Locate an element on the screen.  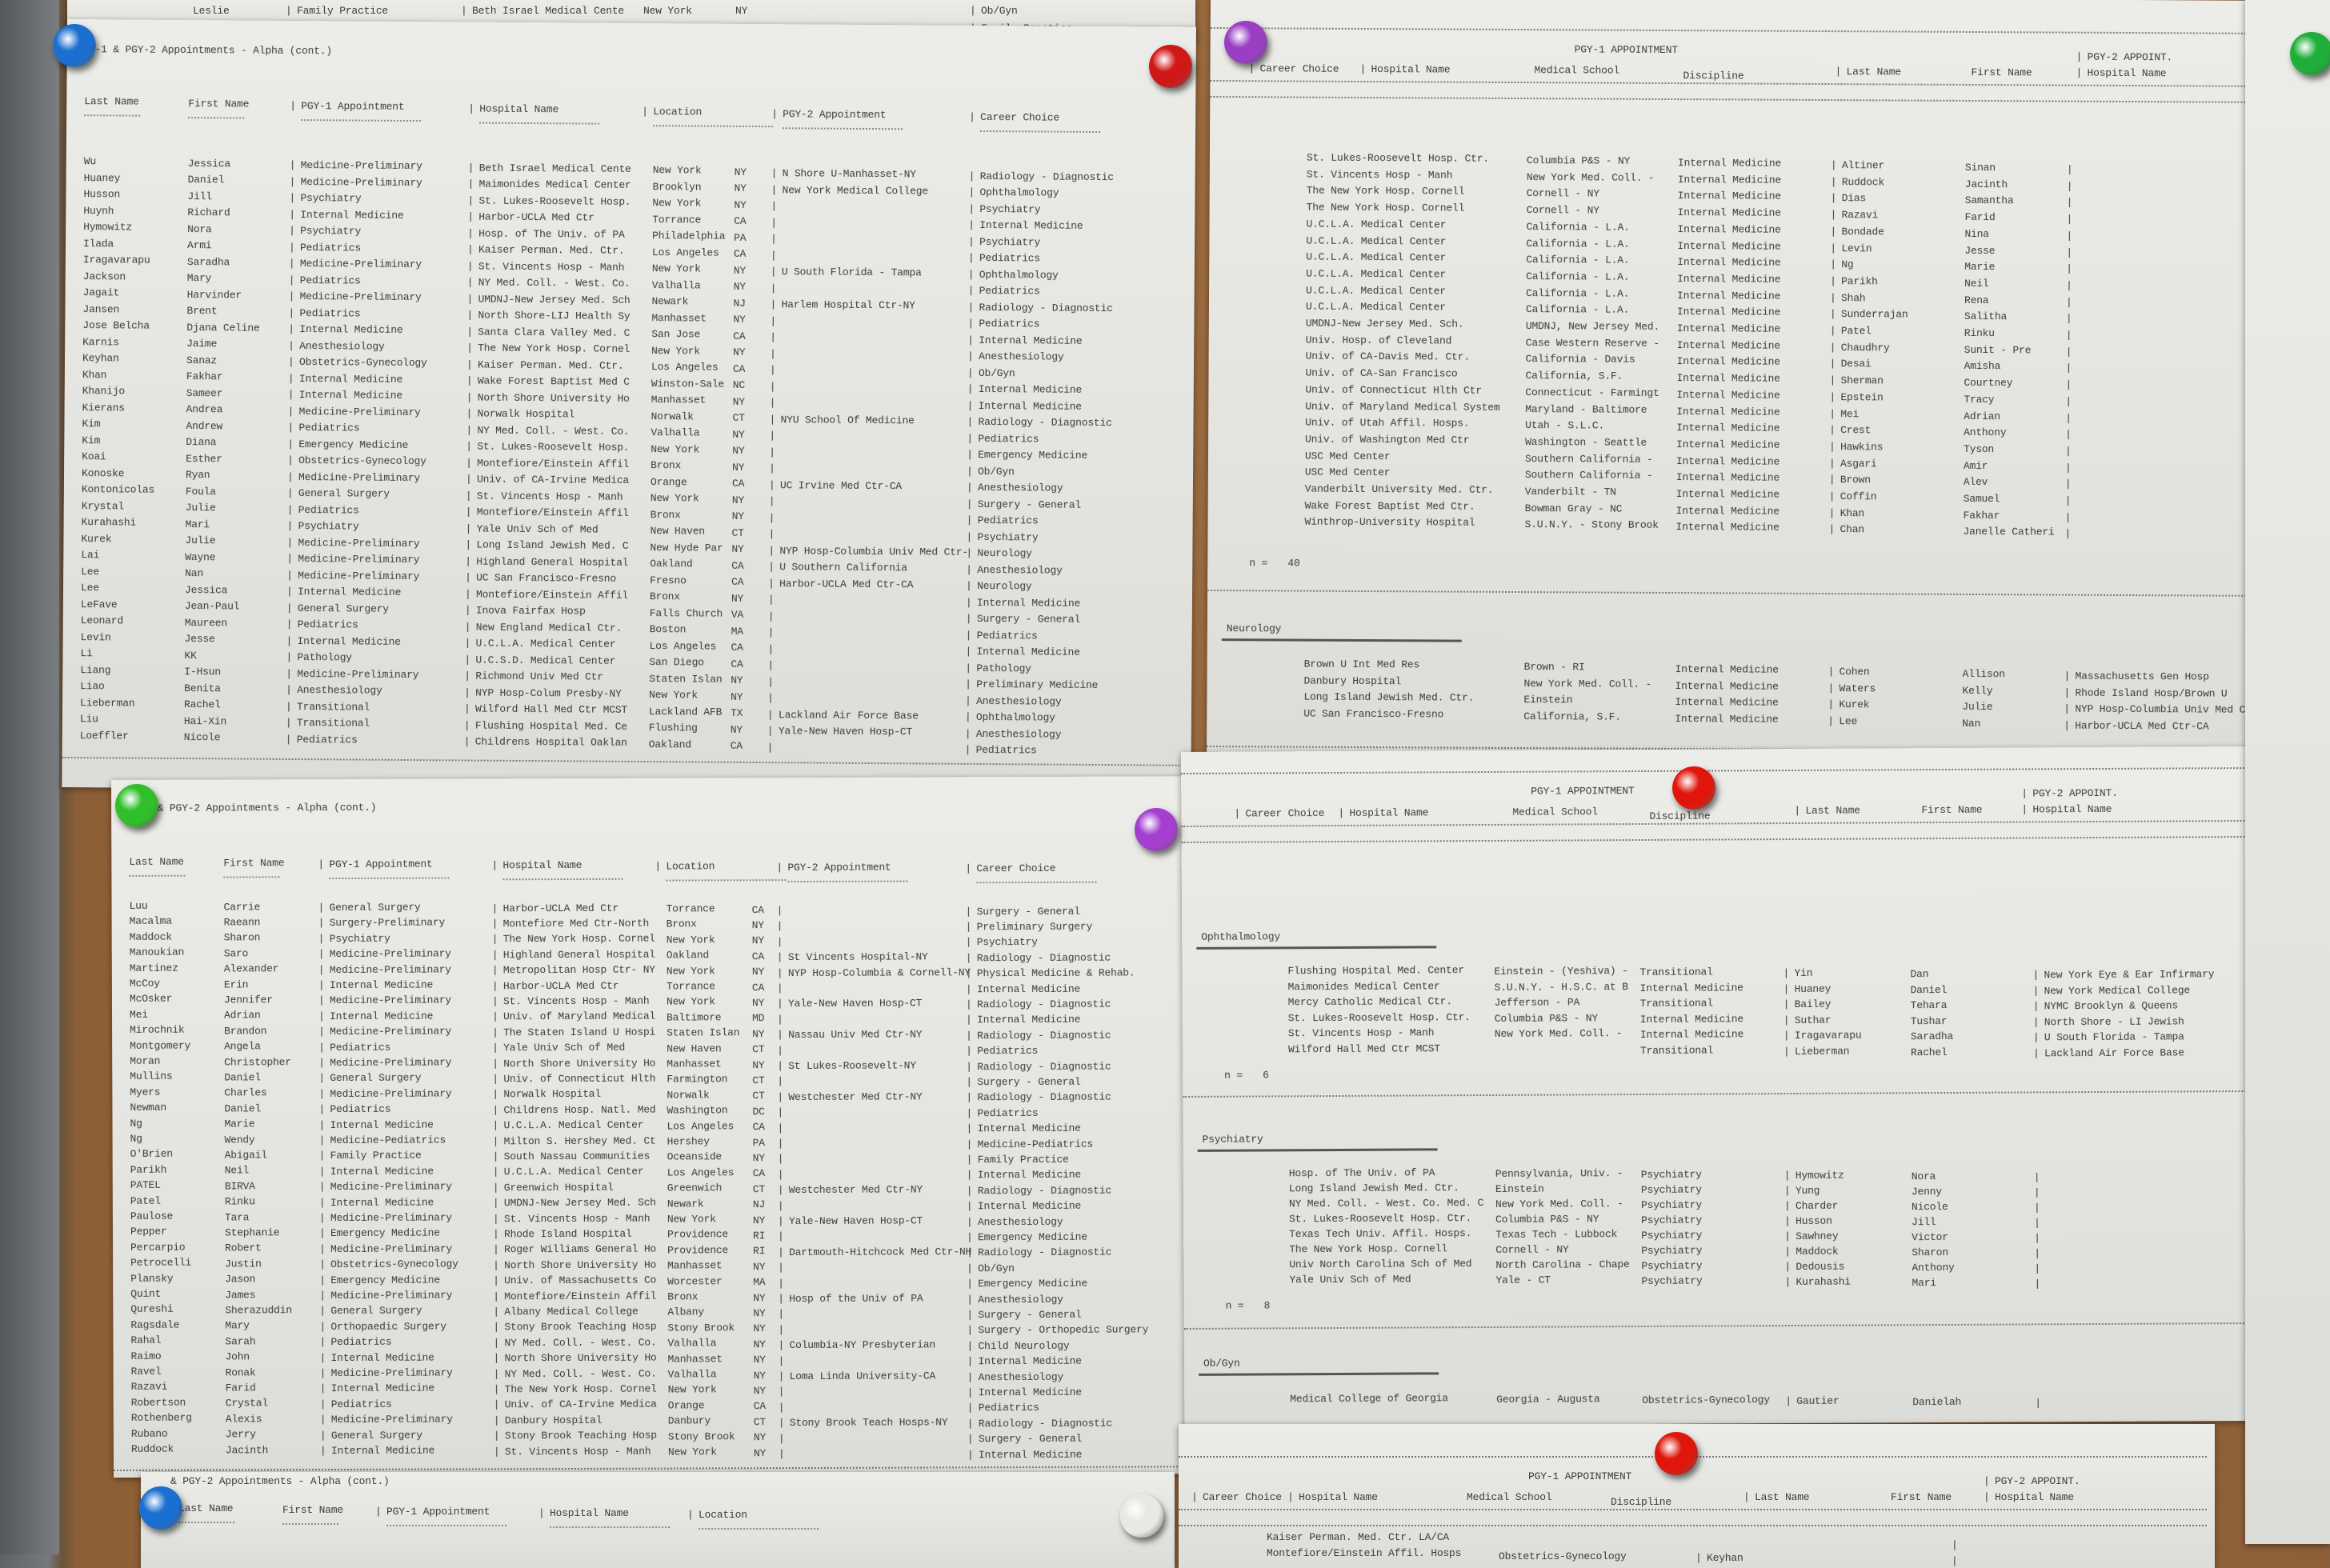
count-label: n = is located at coordinates (1258, 563).